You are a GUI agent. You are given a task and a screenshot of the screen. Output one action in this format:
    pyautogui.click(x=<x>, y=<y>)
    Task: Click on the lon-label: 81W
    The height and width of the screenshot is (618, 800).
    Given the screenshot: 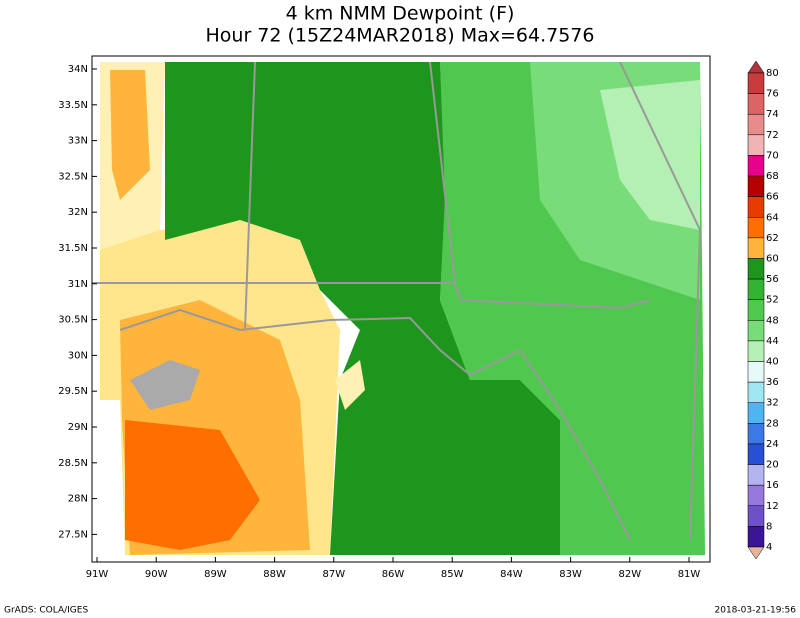 What is the action you would take?
    pyautogui.click(x=689, y=574)
    